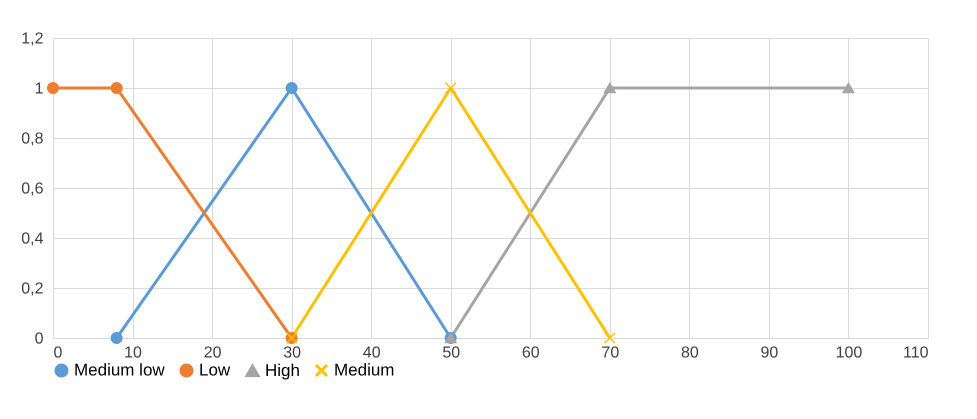 The width and height of the screenshot is (977, 419). Describe the element at coordinates (32, 189) in the screenshot. I see `y-tick-label: 0,6` at that location.